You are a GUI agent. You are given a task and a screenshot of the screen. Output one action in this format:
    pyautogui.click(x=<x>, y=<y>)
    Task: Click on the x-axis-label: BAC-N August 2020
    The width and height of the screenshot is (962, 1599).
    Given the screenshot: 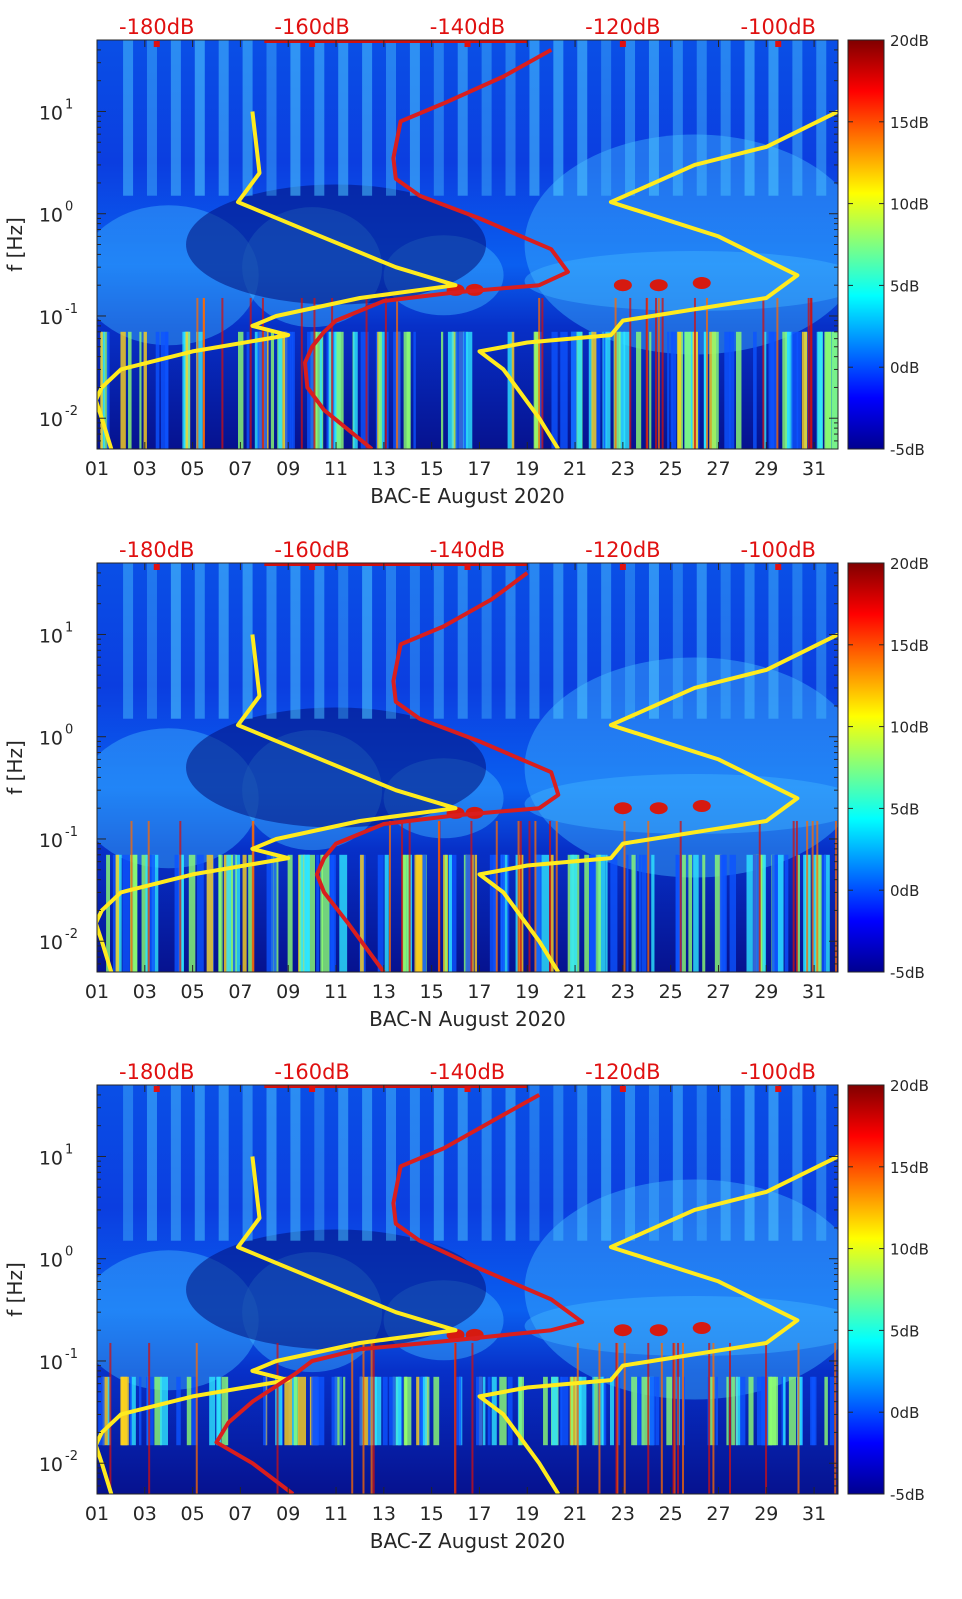 What is the action you would take?
    pyautogui.click(x=467, y=1019)
    